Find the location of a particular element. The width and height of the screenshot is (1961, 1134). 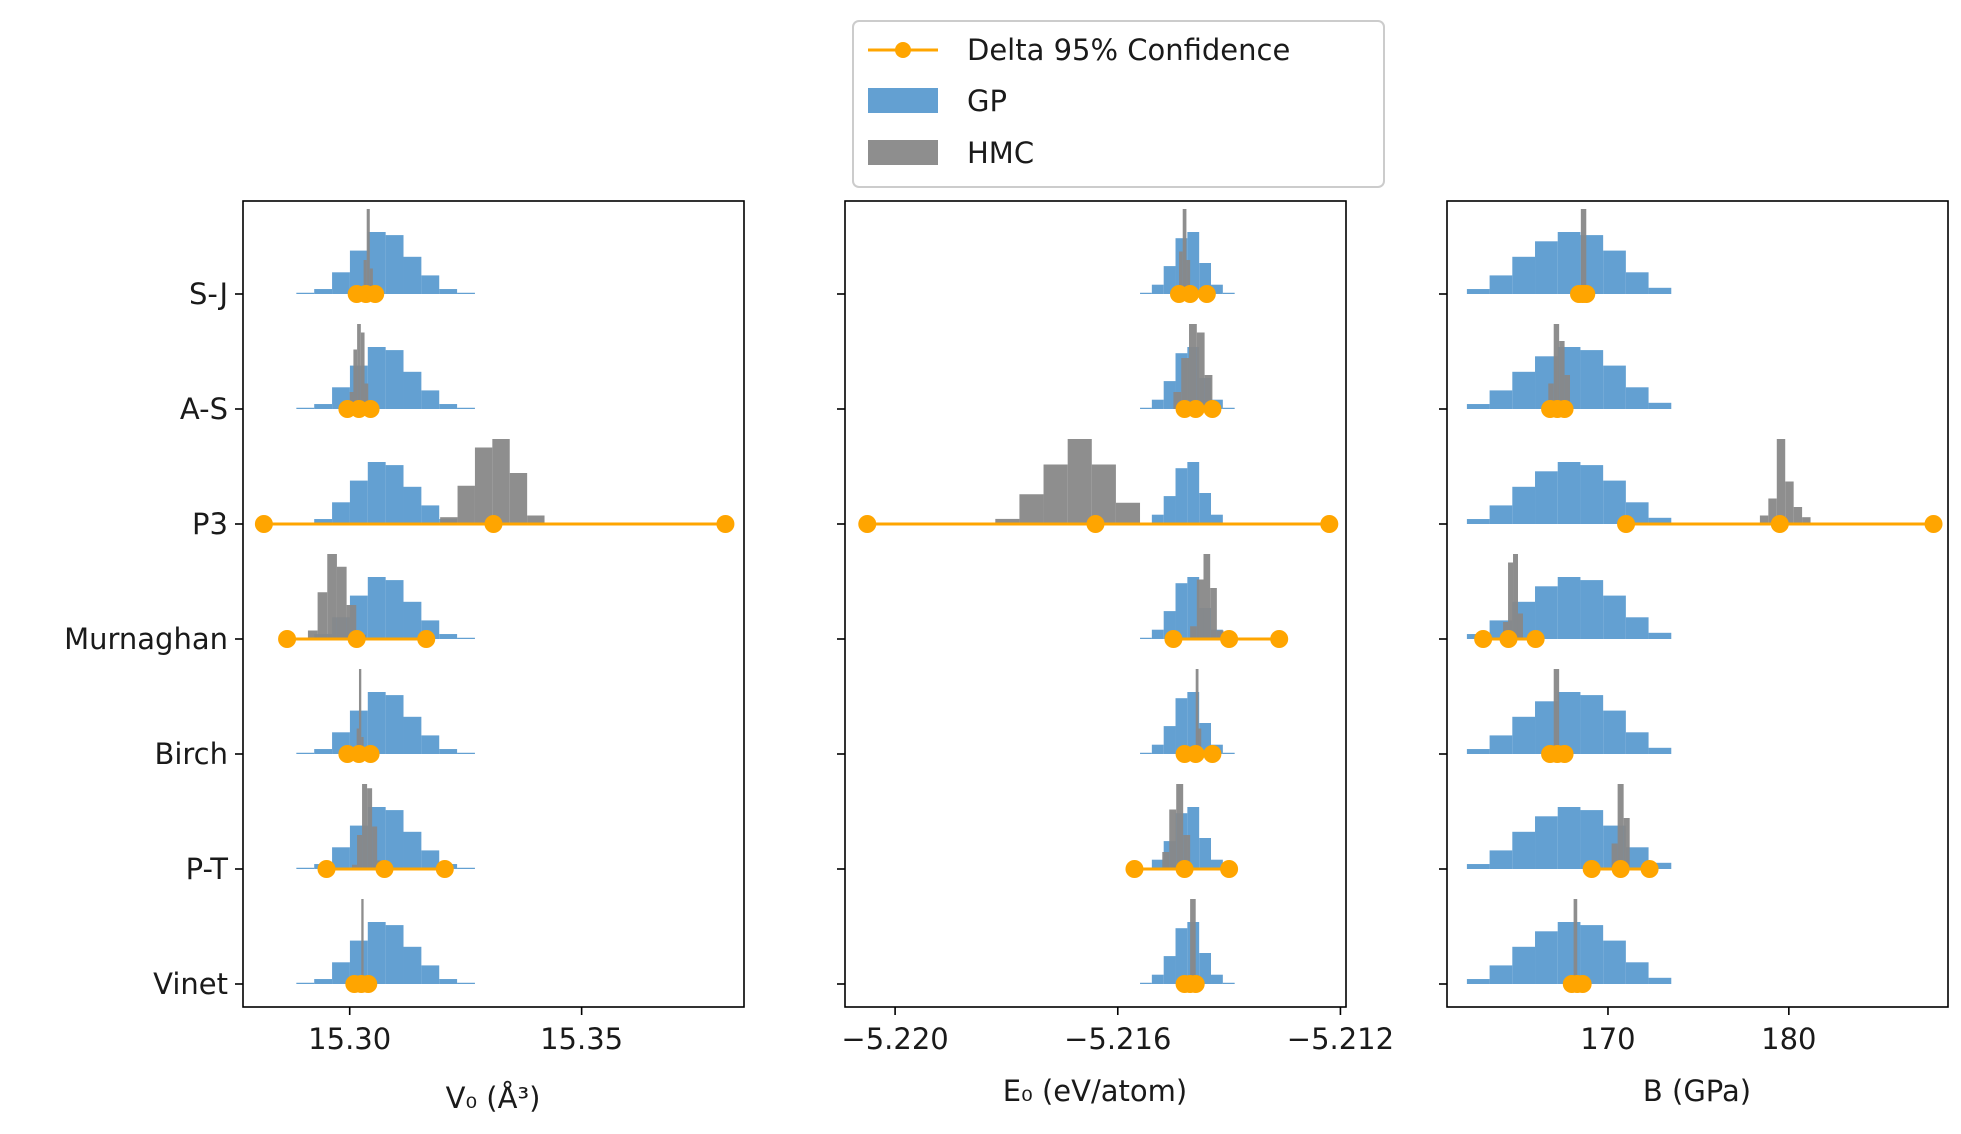

x-axis-label-b: B (GPa) is located at coordinates (1697, 1091).